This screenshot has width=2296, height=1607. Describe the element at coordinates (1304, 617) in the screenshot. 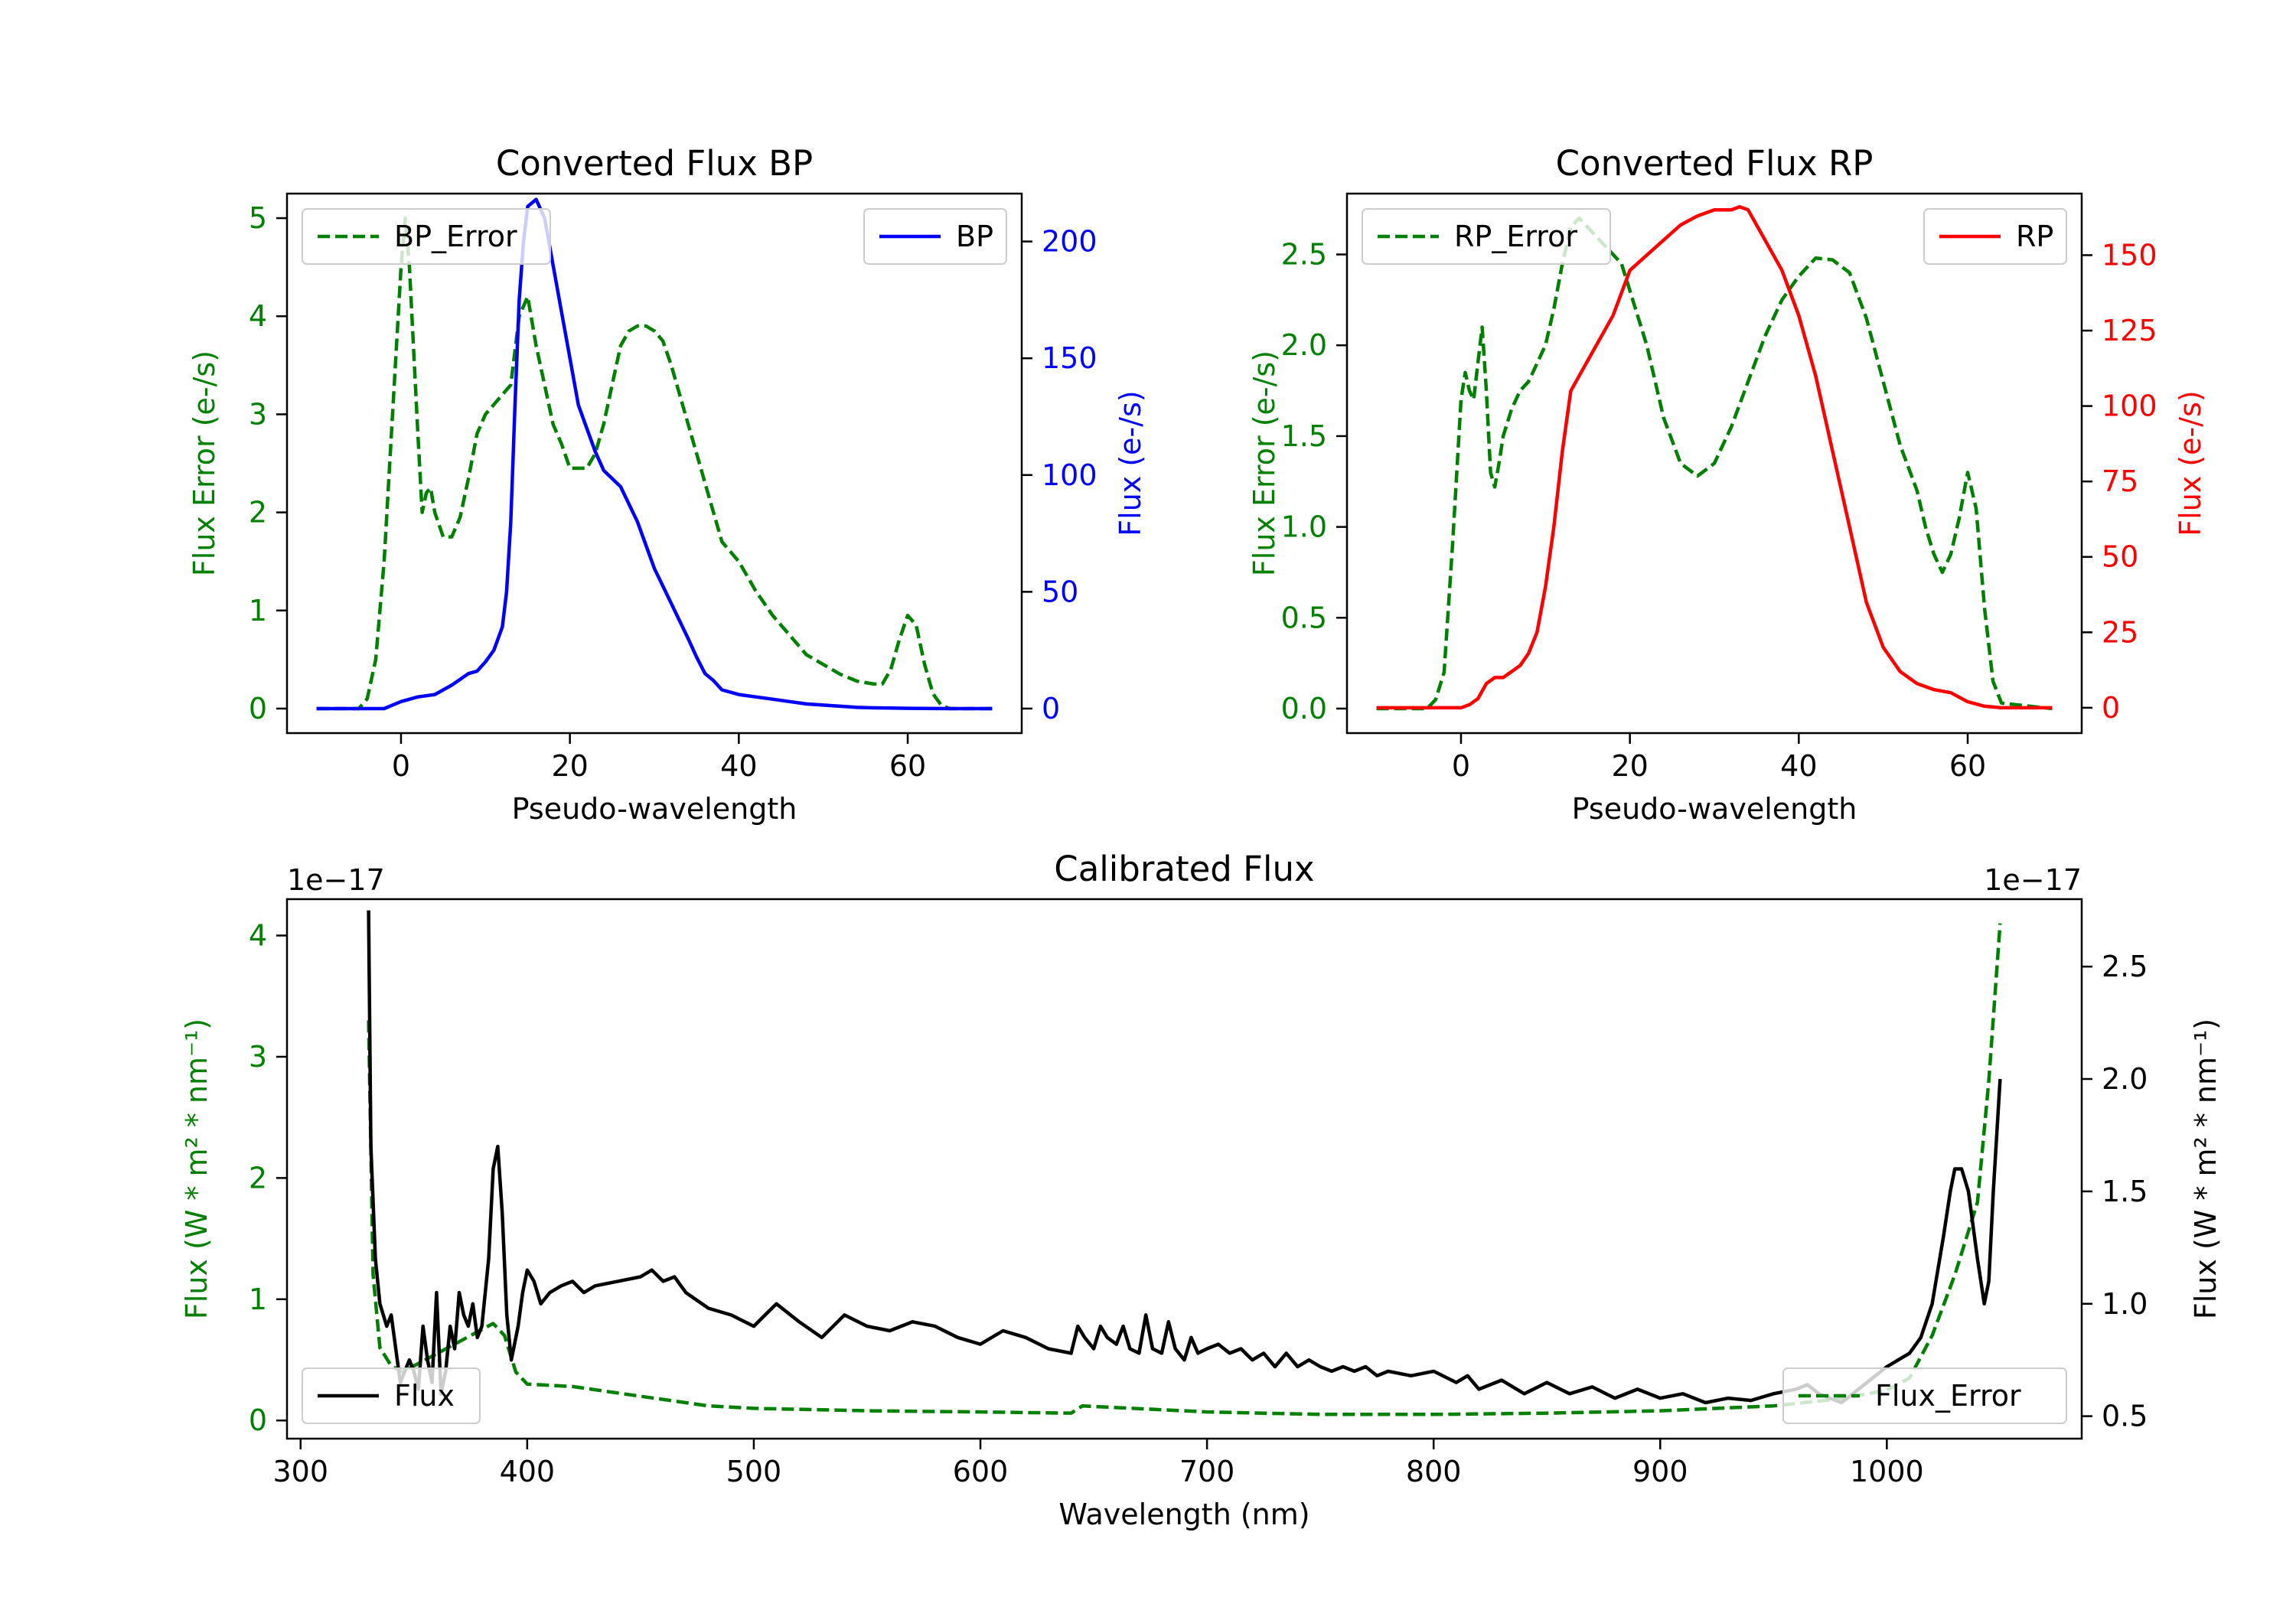

I see `y-left-tick-label: 0.5` at that location.